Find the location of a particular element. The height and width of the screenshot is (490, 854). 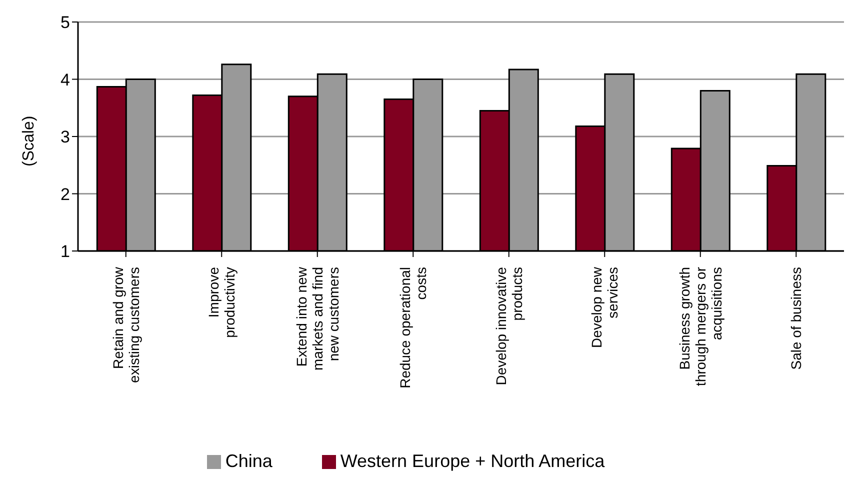

x-tick-label: Retain and grow existing customers is located at coordinates (126, 324).